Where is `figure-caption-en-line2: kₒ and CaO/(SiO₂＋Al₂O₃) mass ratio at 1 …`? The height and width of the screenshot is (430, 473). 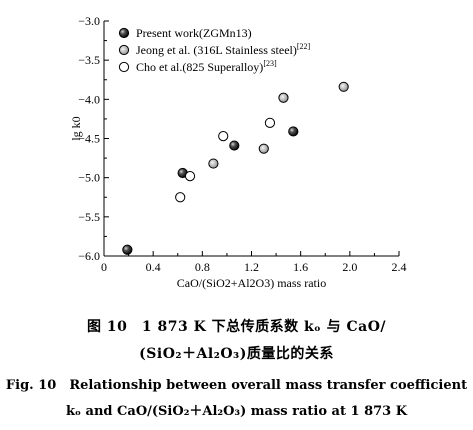 figure-caption-en-line2: kₒ and CaO/(SiO₂＋Al₂O₃) mass ratio at 1 … is located at coordinates (236, 411).